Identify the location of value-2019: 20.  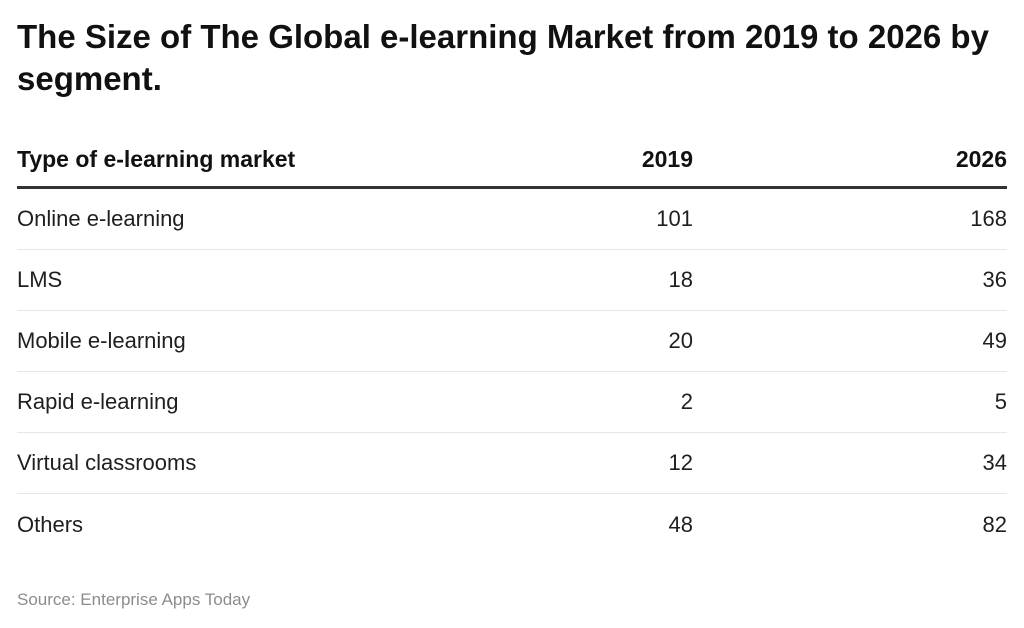
(680, 340).